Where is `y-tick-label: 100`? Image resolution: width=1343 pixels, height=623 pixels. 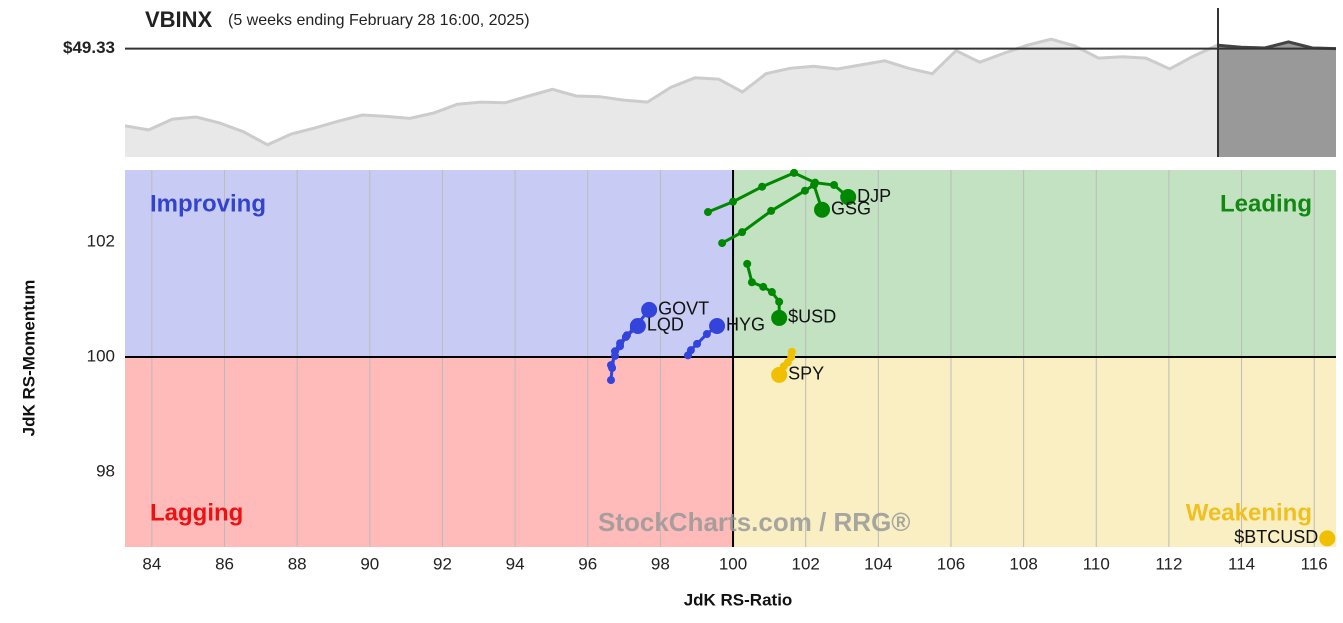
y-tick-label: 100 is located at coordinates (101, 356).